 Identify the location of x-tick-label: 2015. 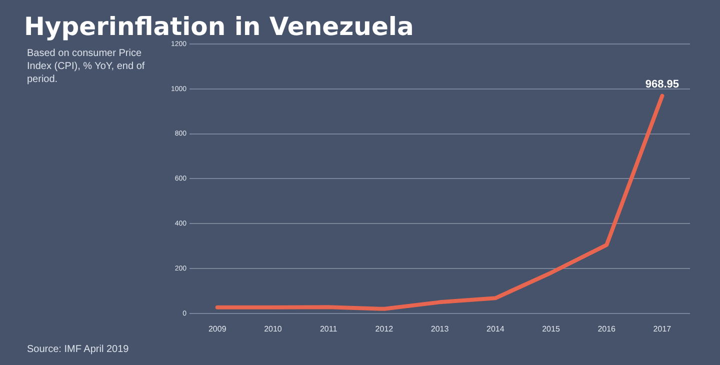
(551, 329).